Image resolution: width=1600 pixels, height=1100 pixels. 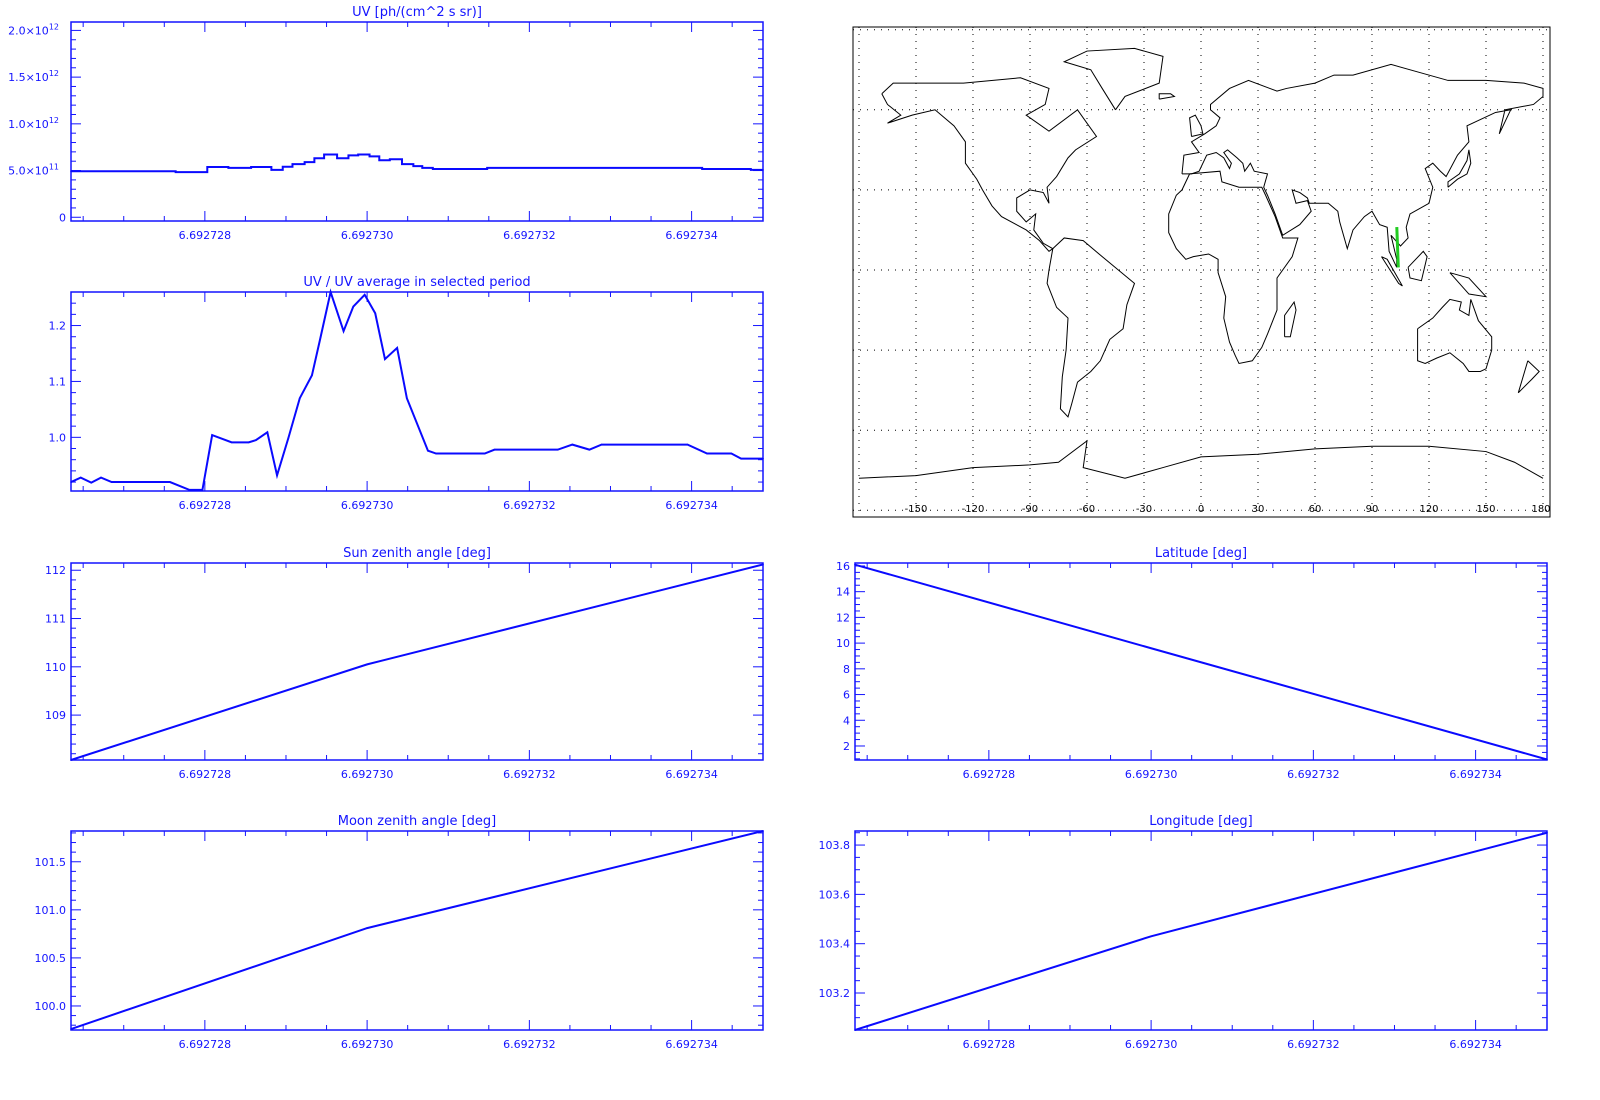 I want to click on y-tick-label: 8, so click(x=846, y=669).